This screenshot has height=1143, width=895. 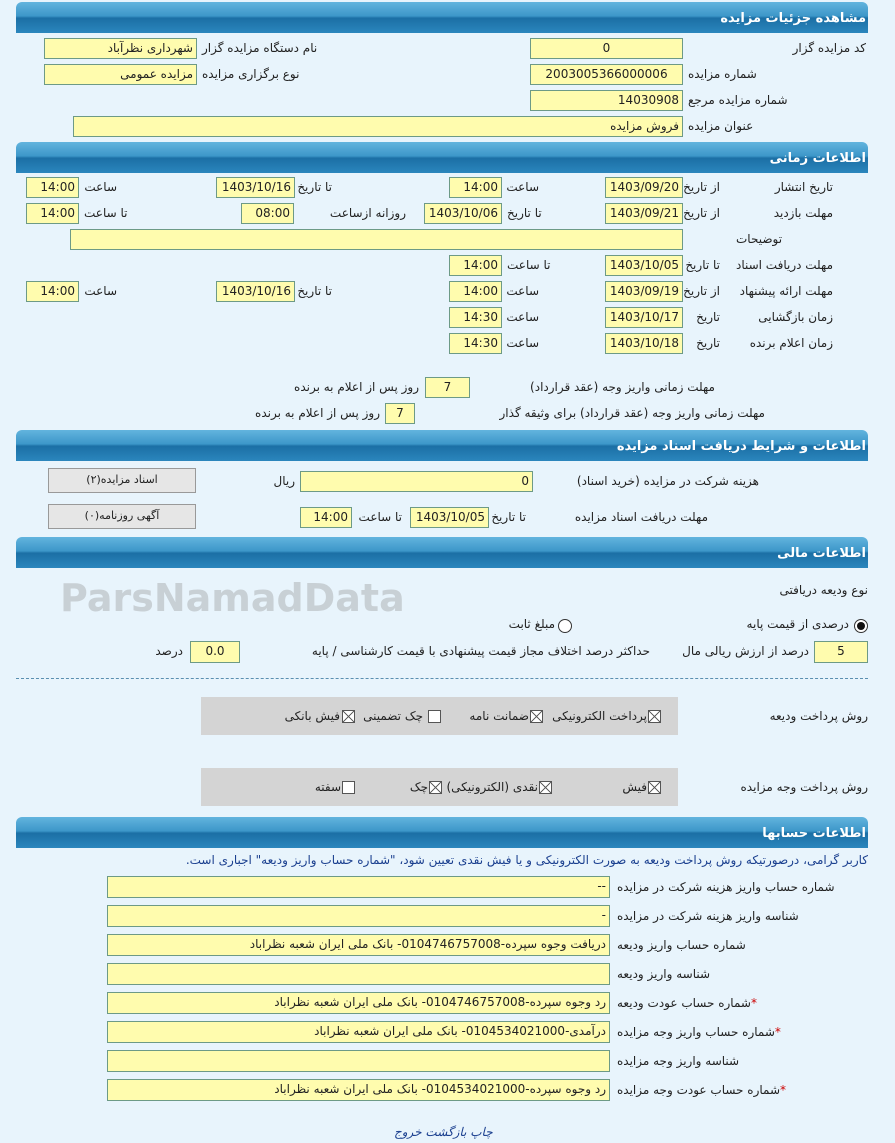 I want to click on auction-documents-button: اسناد مزایده(۲), so click(x=122, y=480).